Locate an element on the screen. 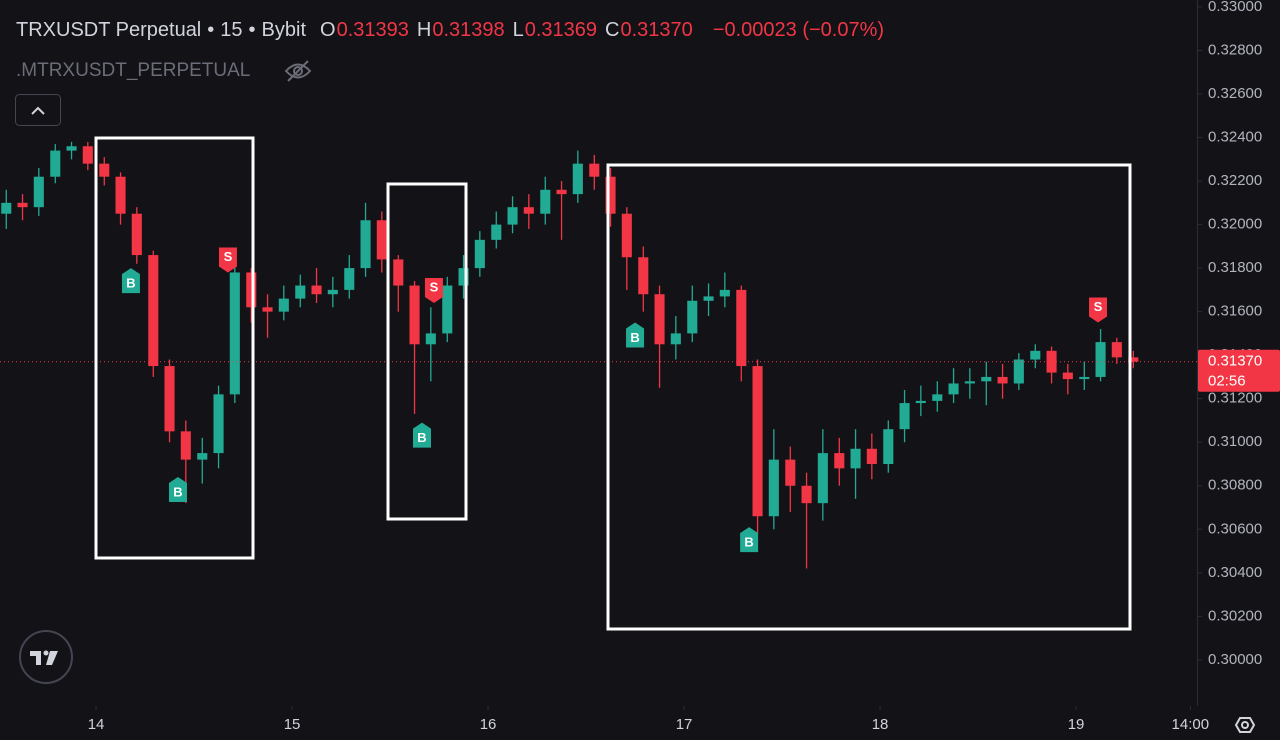  countdown-label: 02:56 is located at coordinates (1227, 381).